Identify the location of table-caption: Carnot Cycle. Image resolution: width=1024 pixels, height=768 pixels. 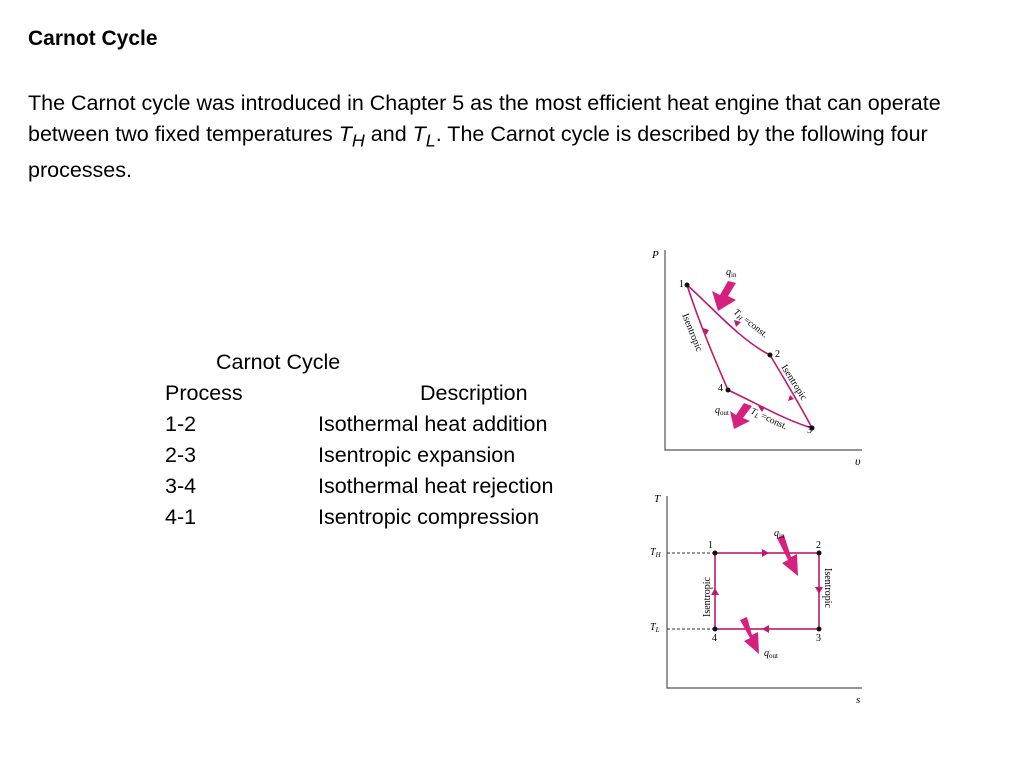
(278, 362).